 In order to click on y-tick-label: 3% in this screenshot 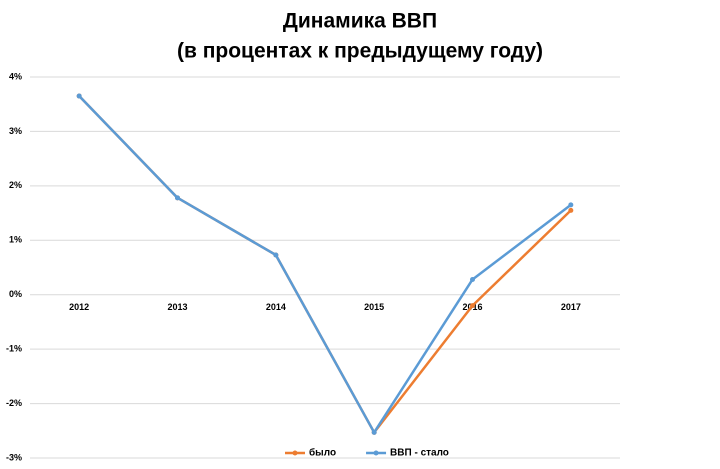, I will do `click(15, 131)`.